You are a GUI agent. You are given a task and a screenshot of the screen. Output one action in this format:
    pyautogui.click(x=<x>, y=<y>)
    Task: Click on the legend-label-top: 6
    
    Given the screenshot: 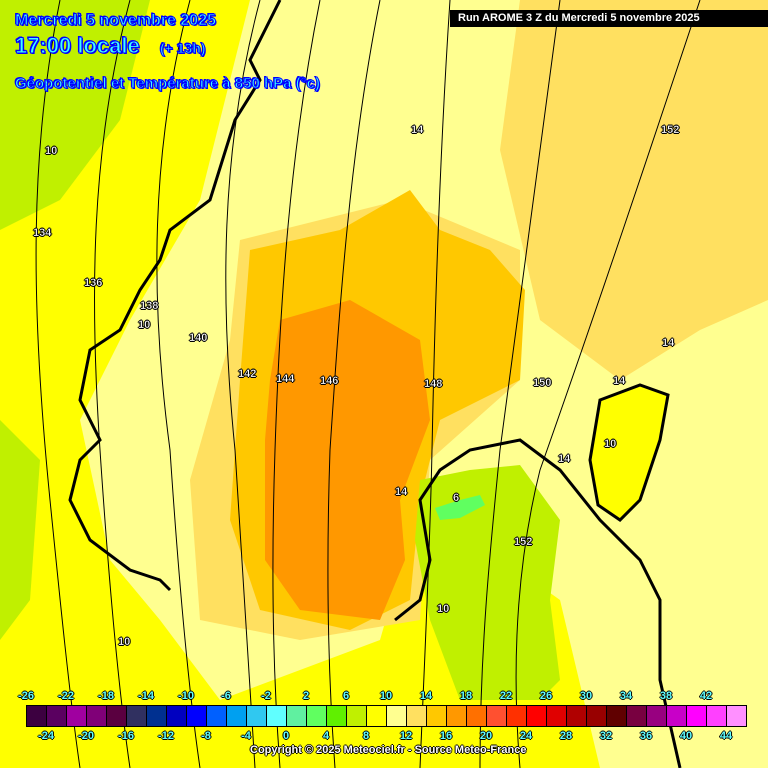 What is the action you would take?
    pyautogui.click(x=346, y=696)
    